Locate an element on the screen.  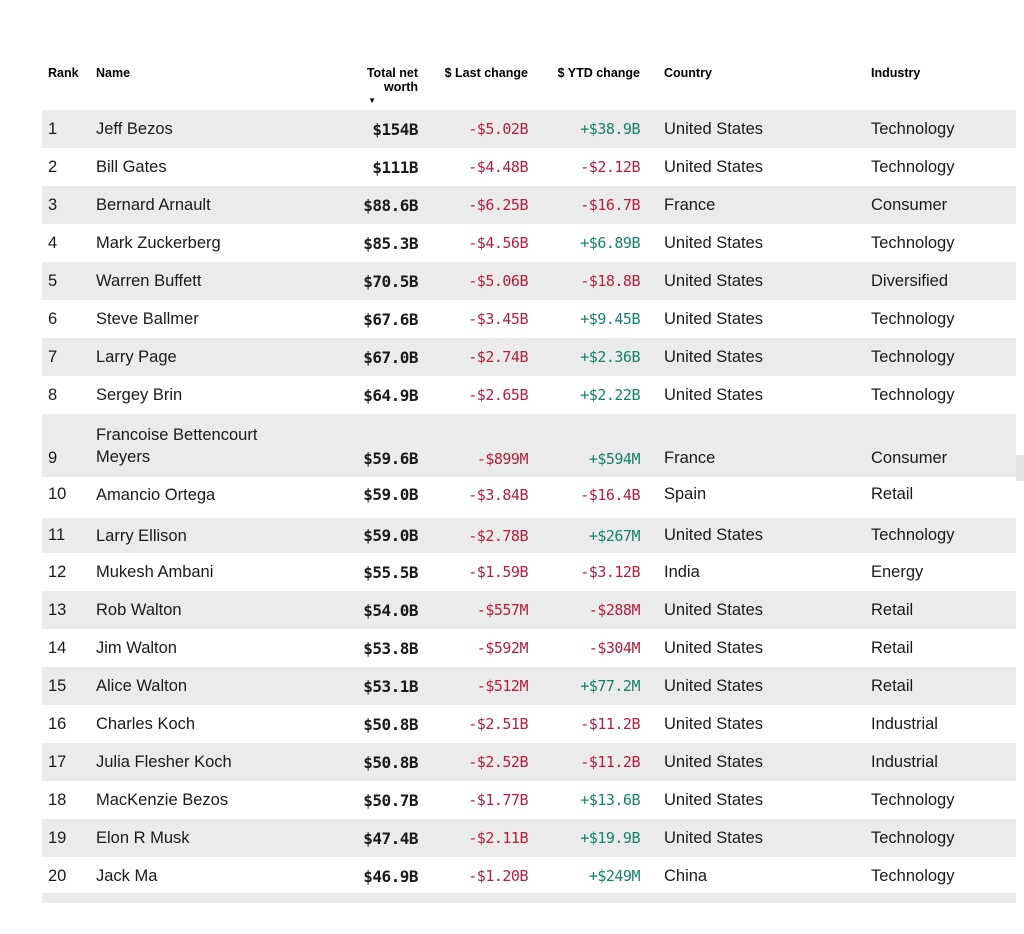
cell-last-change: -$2.78B is located at coordinates (479, 532).